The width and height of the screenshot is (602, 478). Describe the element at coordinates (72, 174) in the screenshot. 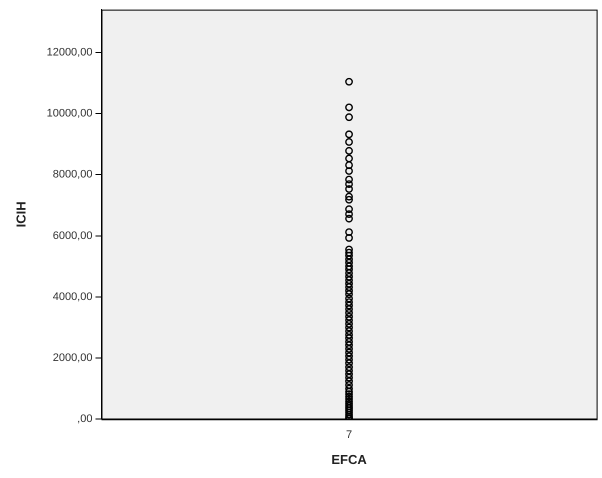

I see `y-tick-label: 8000,00` at that location.